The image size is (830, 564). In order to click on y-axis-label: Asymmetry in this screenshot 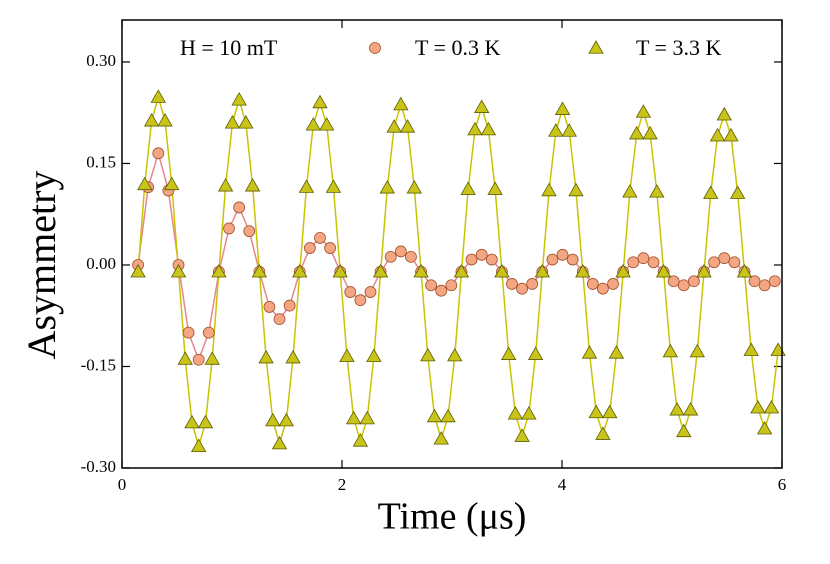, I will do `click(41, 265)`.